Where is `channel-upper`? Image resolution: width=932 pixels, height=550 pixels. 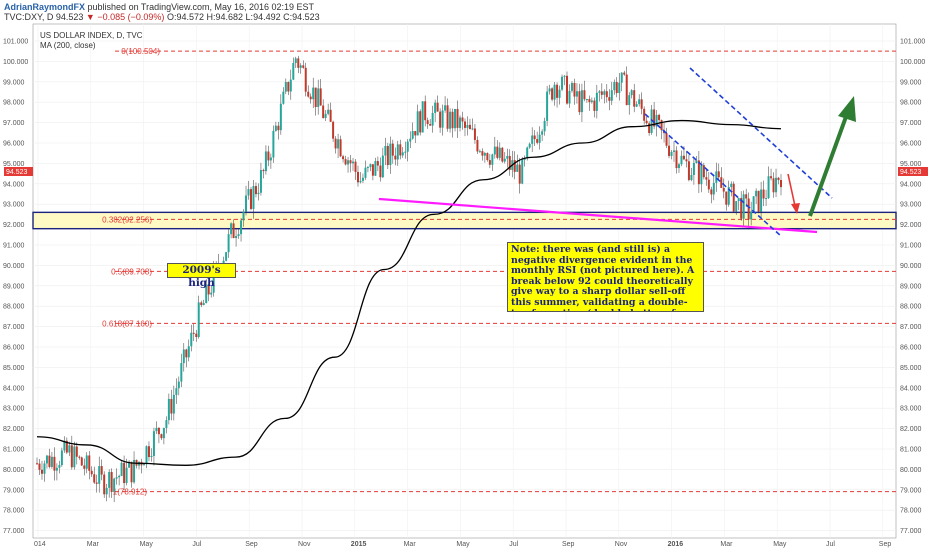 channel-upper is located at coordinates (761, 133).